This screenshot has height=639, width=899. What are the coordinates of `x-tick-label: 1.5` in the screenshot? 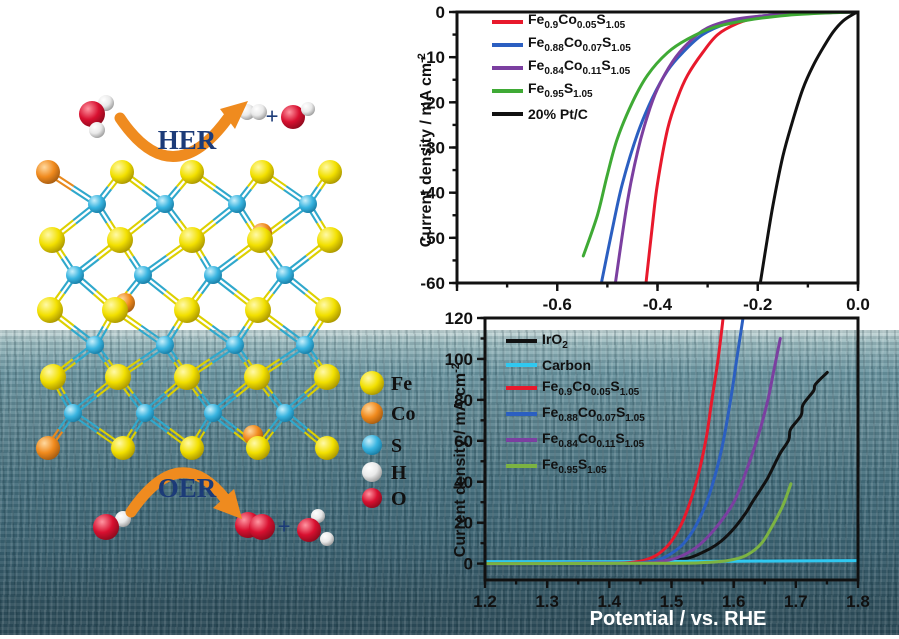 It's located at (672, 601).